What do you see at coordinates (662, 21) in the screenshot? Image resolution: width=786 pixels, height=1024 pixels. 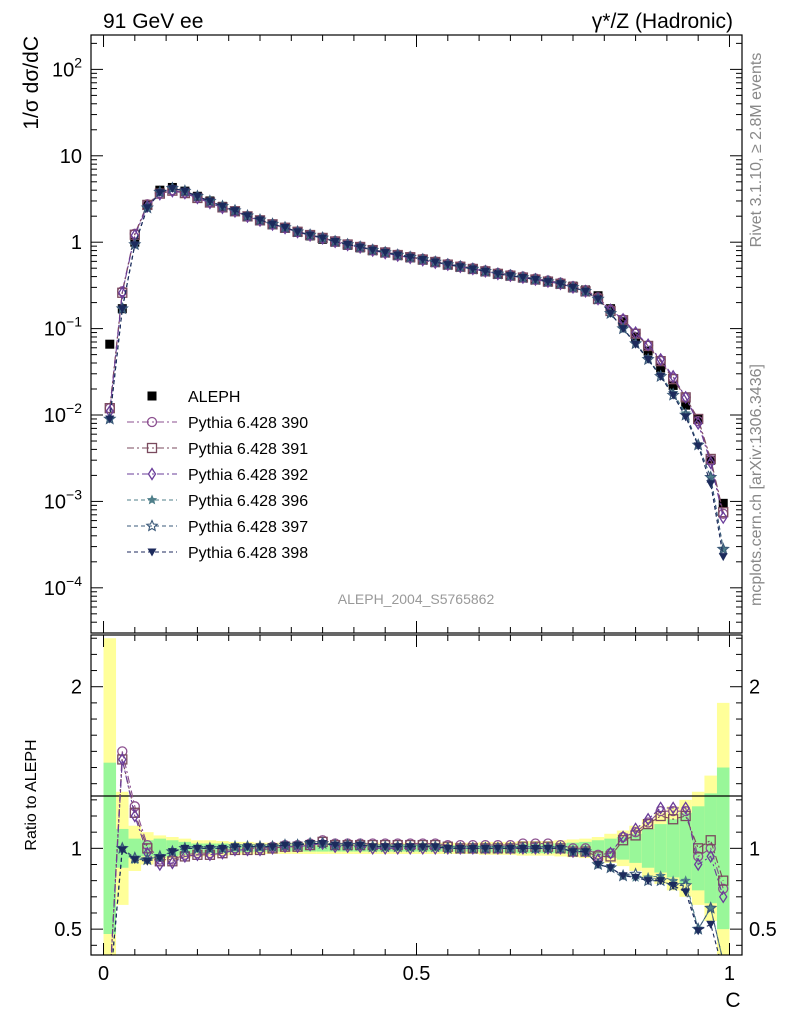 I see `header-right: γ*/Z (Hadronic)` at bounding box center [662, 21].